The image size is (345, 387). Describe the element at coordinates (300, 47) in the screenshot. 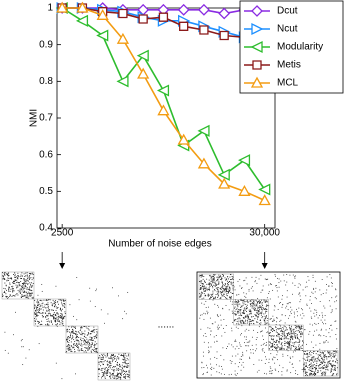

I see `legend-label: Modularity` at that location.